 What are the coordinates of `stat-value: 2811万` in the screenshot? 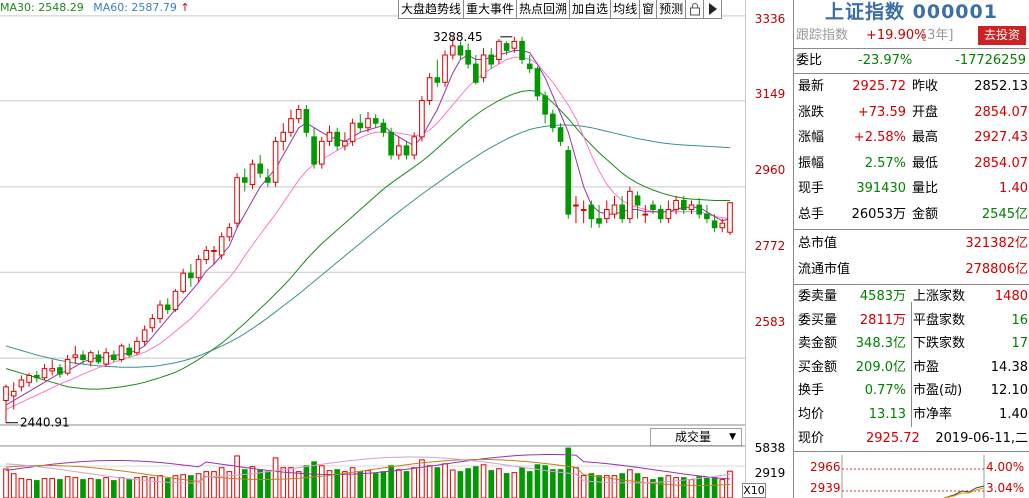 It's located at (882, 320).